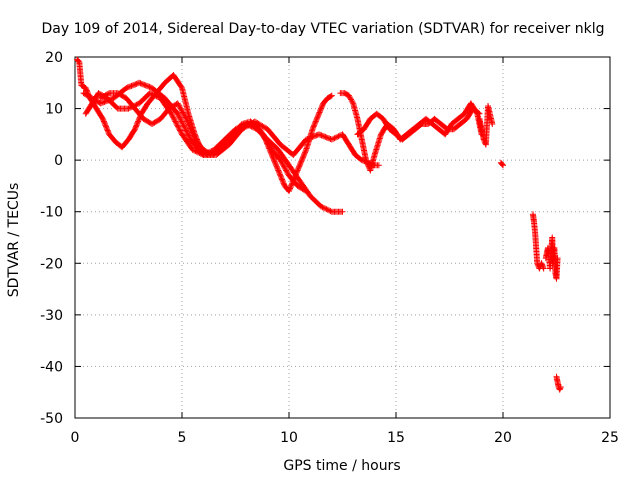 The width and height of the screenshot is (640, 480). Describe the element at coordinates (51, 213) in the screenshot. I see `y-tick-label: -10` at that location.